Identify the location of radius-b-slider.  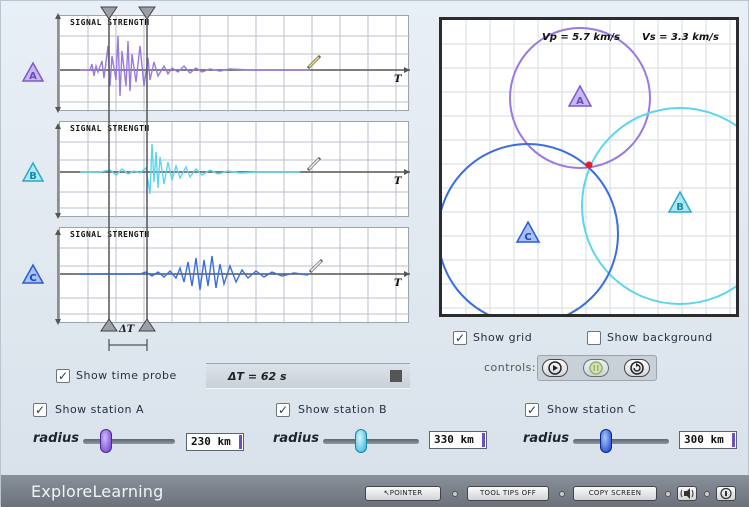
(371, 441).